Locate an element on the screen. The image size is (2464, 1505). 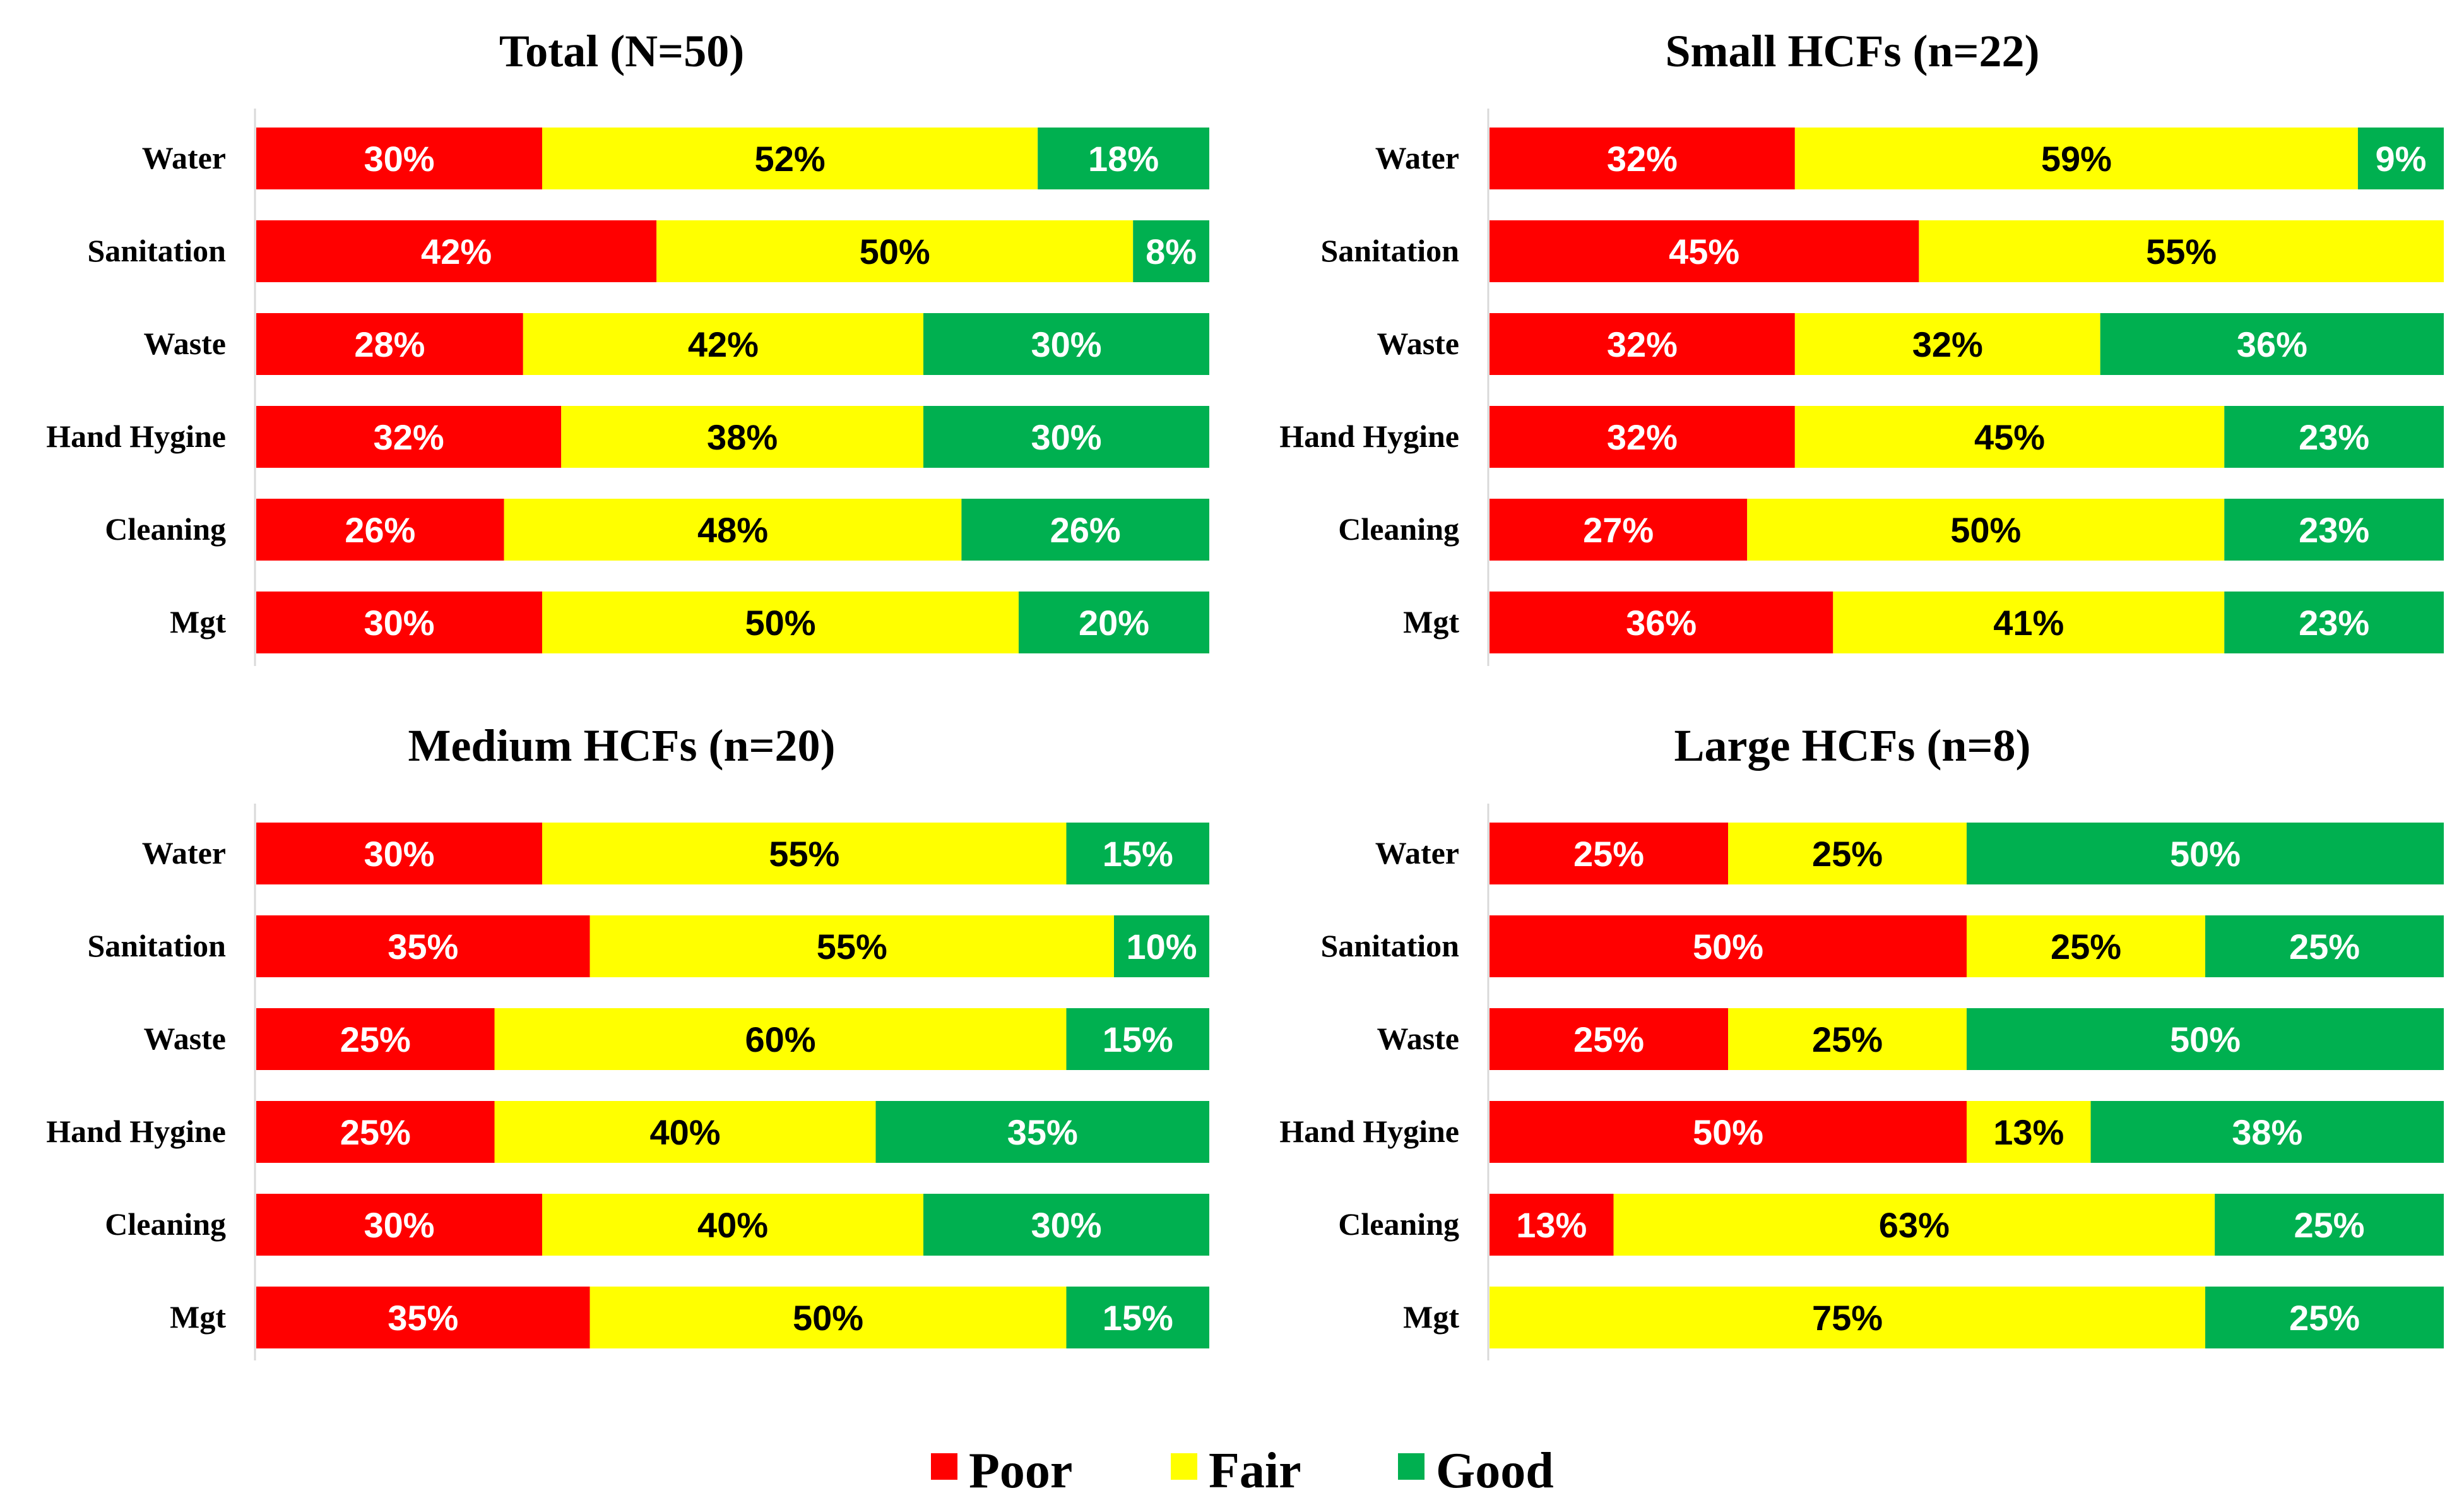
category-label: Mgt is located at coordinates (198, 622).